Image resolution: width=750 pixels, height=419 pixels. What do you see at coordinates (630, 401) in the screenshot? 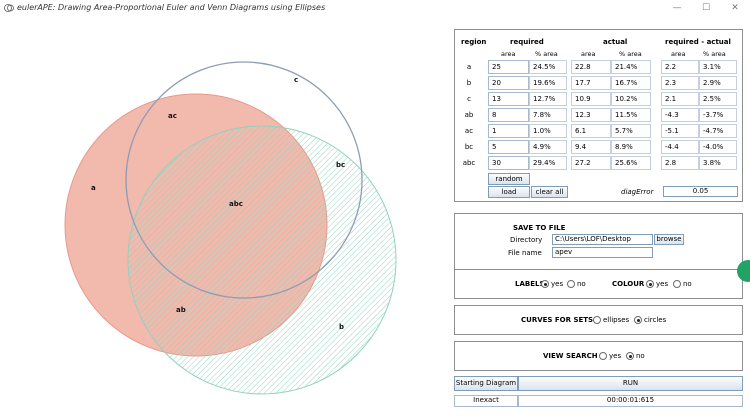
I see `elapsed-time-field: 00:00:01:615` at bounding box center [630, 401].